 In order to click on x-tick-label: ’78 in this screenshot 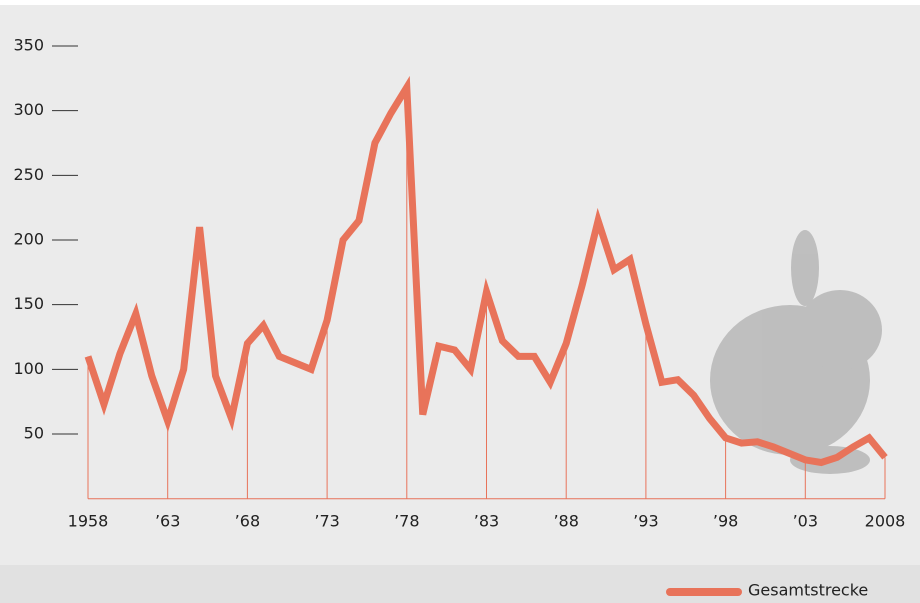, I will do `click(406, 521)`.